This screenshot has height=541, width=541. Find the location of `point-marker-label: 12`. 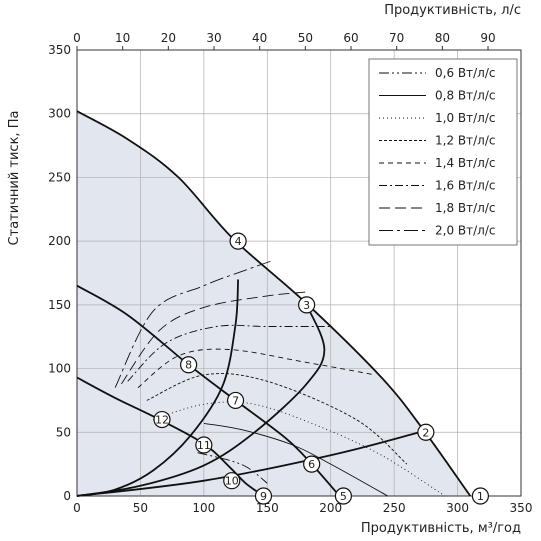

point-marker-label: 12 is located at coordinates (162, 420).